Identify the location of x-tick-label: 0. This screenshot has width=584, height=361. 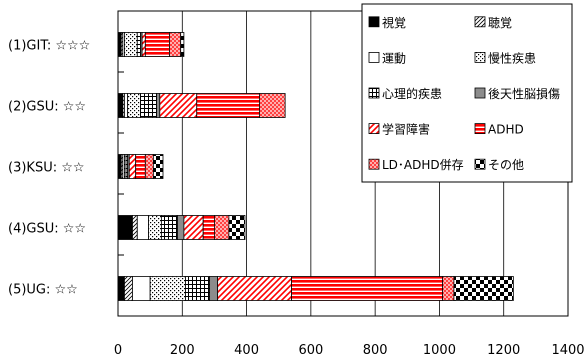
(118, 350).